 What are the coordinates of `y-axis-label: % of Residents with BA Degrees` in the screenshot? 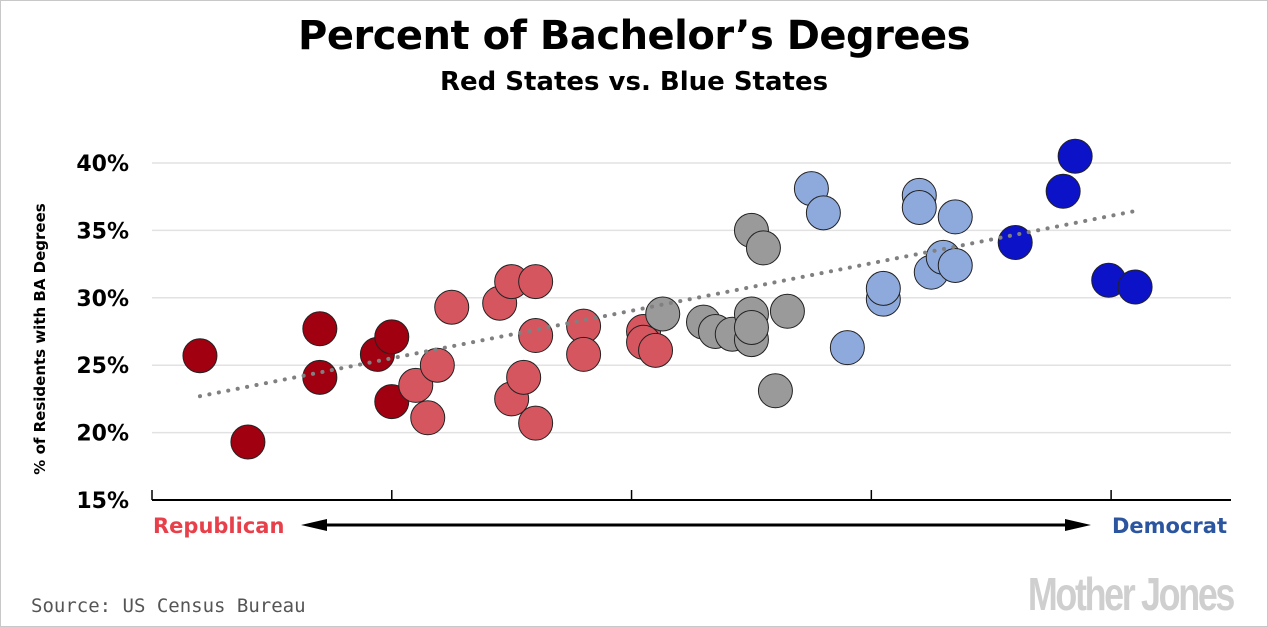 It's located at (40, 338).